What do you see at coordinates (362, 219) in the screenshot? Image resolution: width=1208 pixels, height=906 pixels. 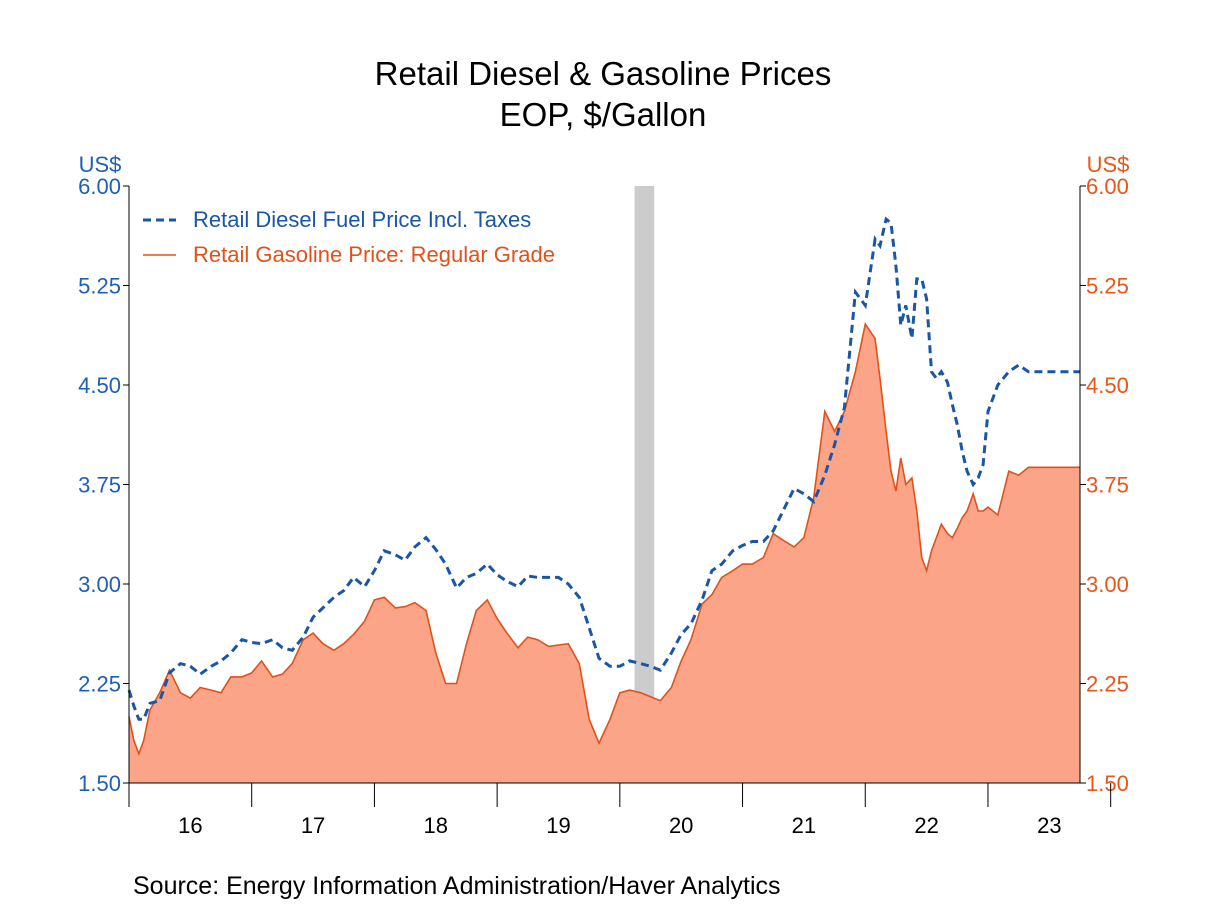 I see `legend-diesel-label: Retail Diesel Fuel Price Incl. Taxes` at bounding box center [362, 219].